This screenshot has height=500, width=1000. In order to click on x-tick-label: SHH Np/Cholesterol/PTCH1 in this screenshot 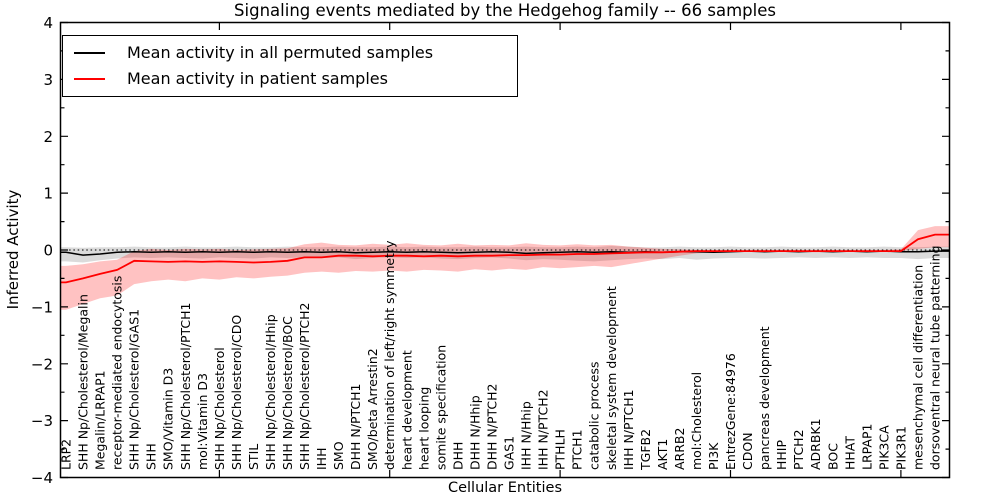, I will do `click(185, 387)`.